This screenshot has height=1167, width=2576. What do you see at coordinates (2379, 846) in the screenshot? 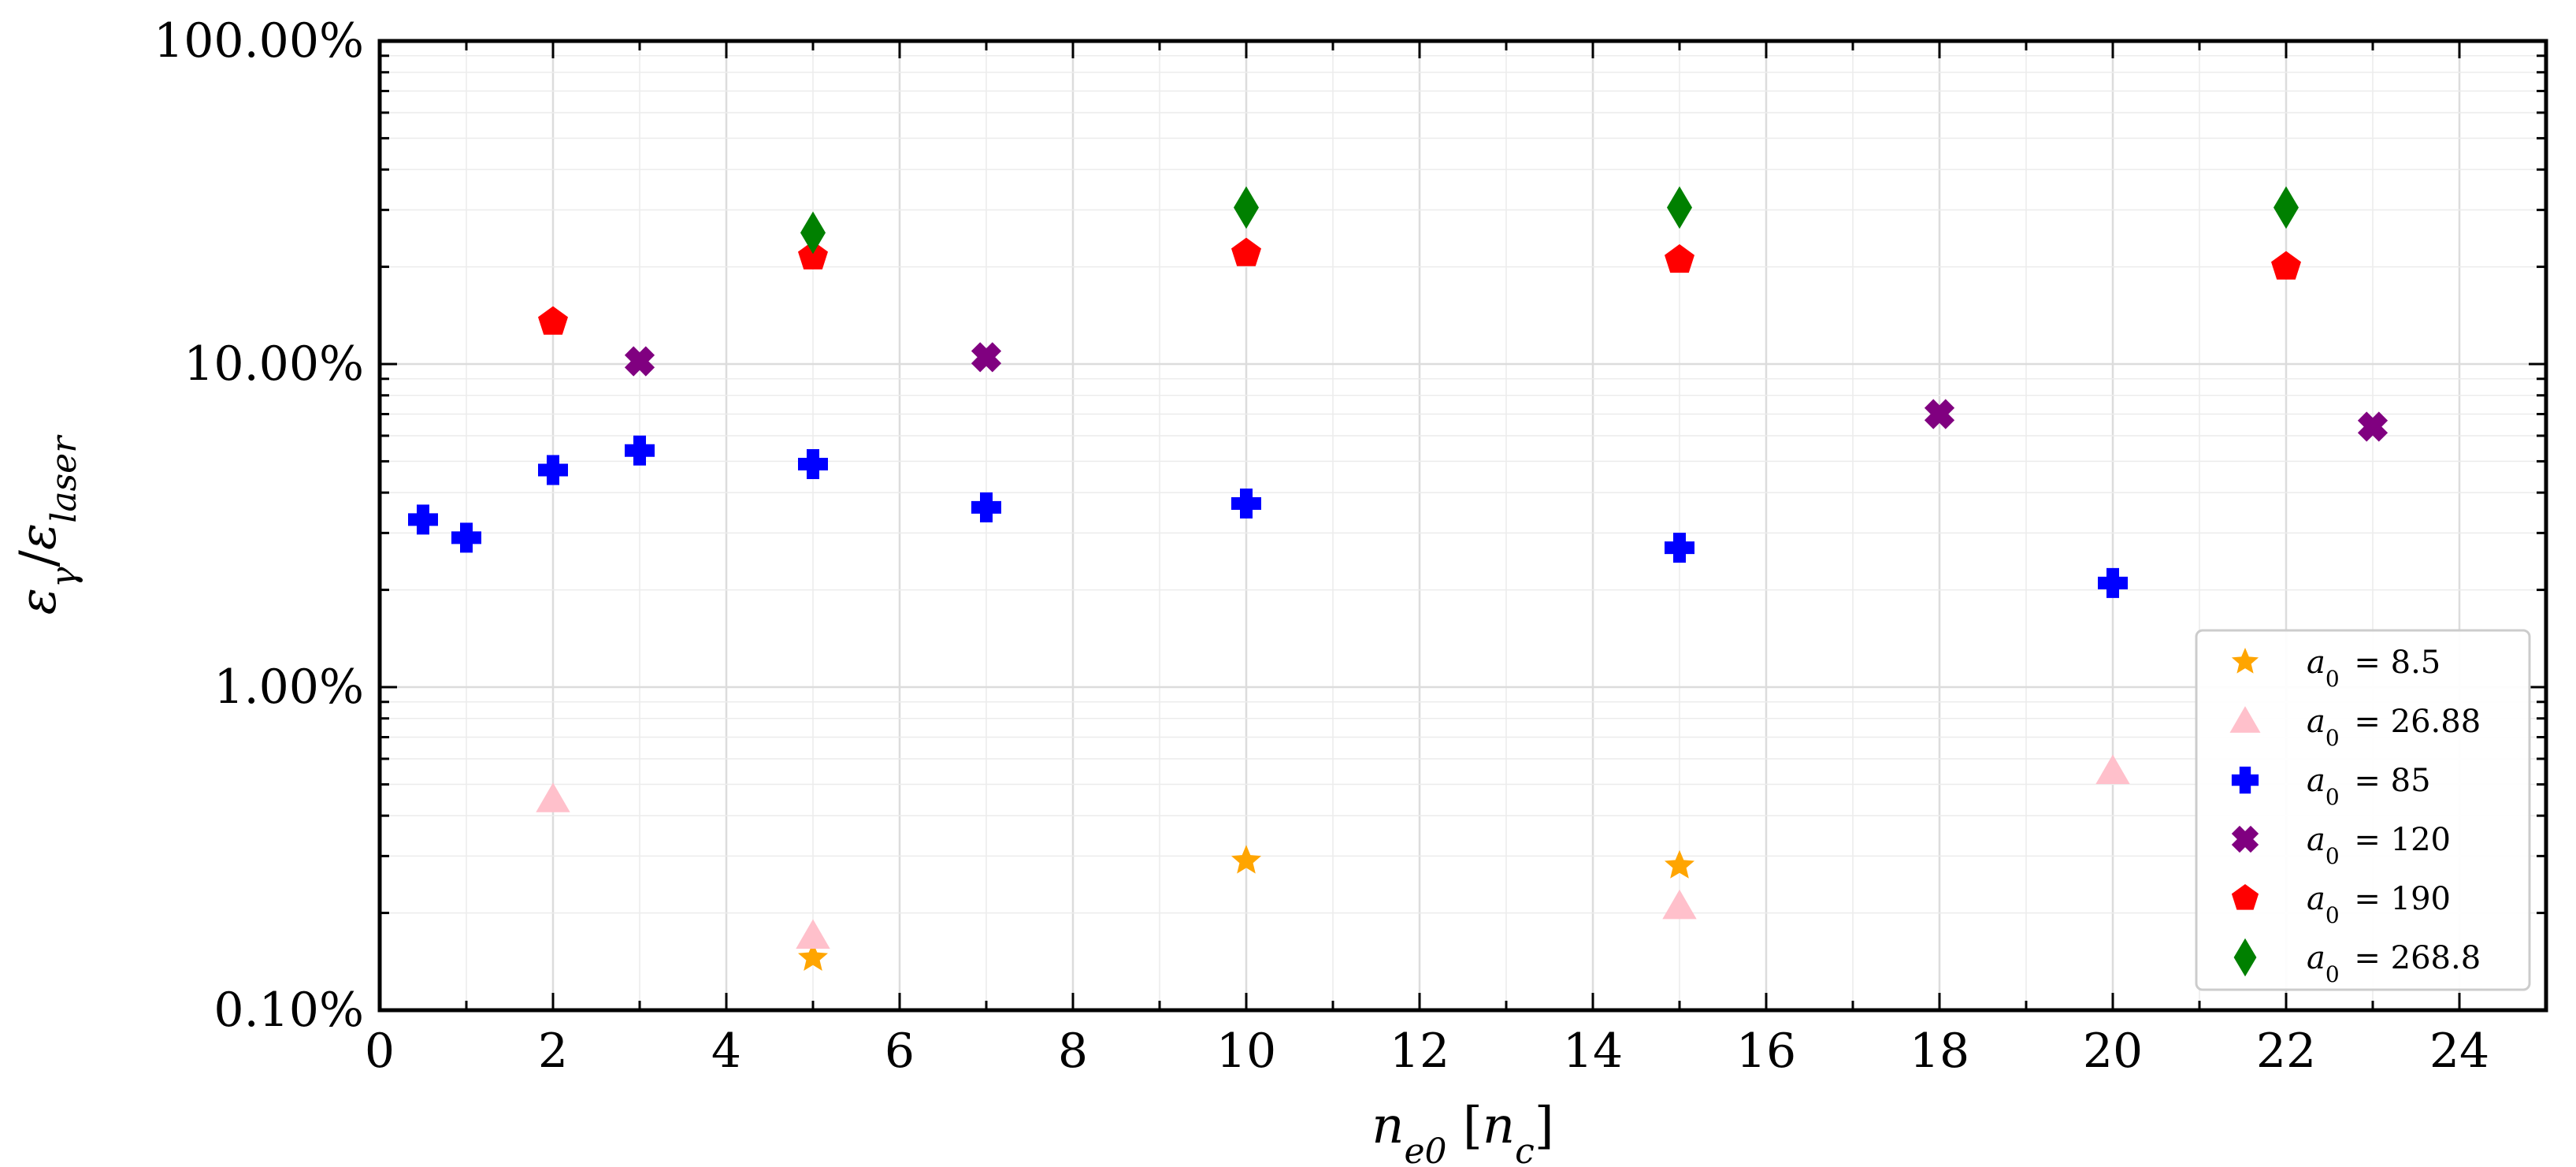
I see `legend-label: a0 = 120` at bounding box center [2379, 846].